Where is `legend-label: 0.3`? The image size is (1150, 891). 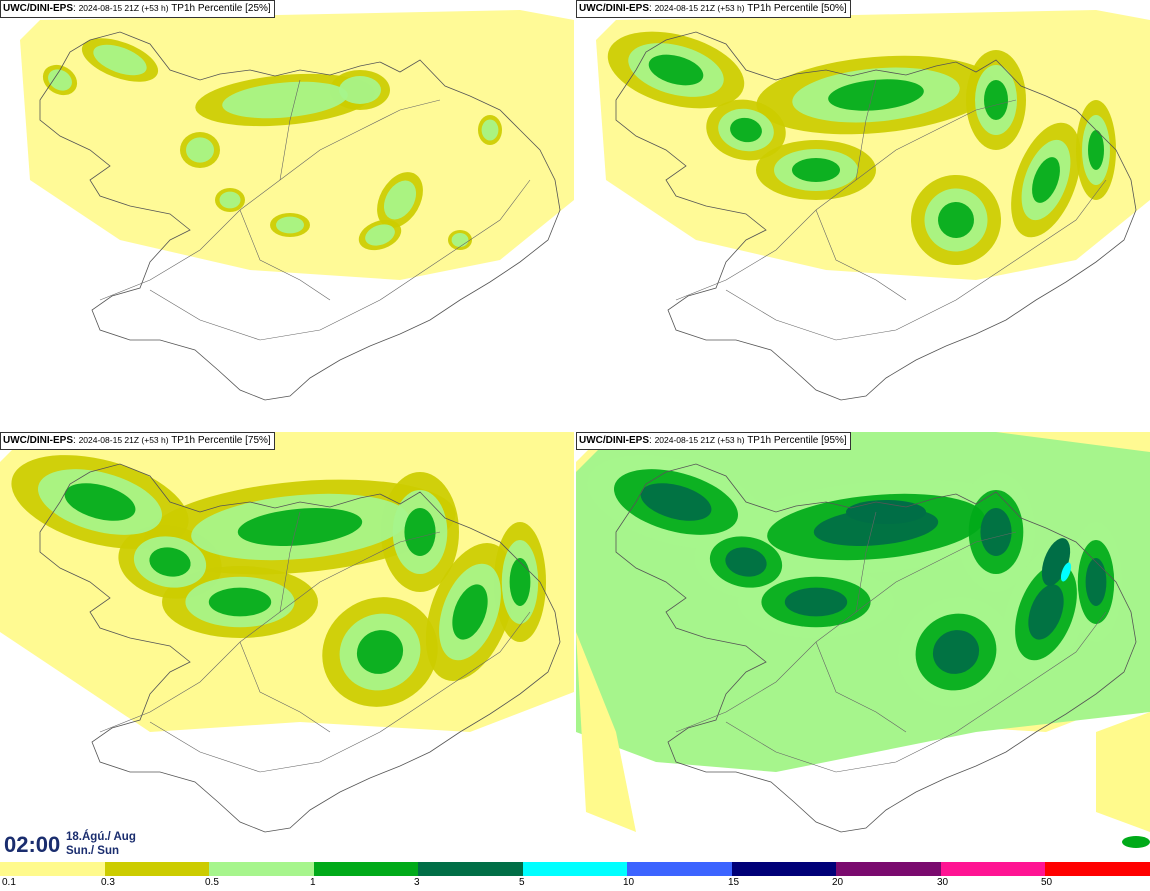 legend-label: 0.3 is located at coordinates (108, 882).